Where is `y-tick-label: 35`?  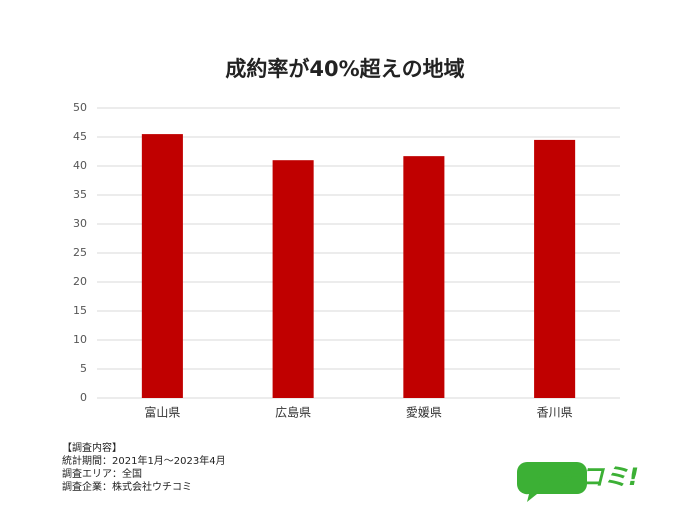 y-tick-label: 35 is located at coordinates (80, 194).